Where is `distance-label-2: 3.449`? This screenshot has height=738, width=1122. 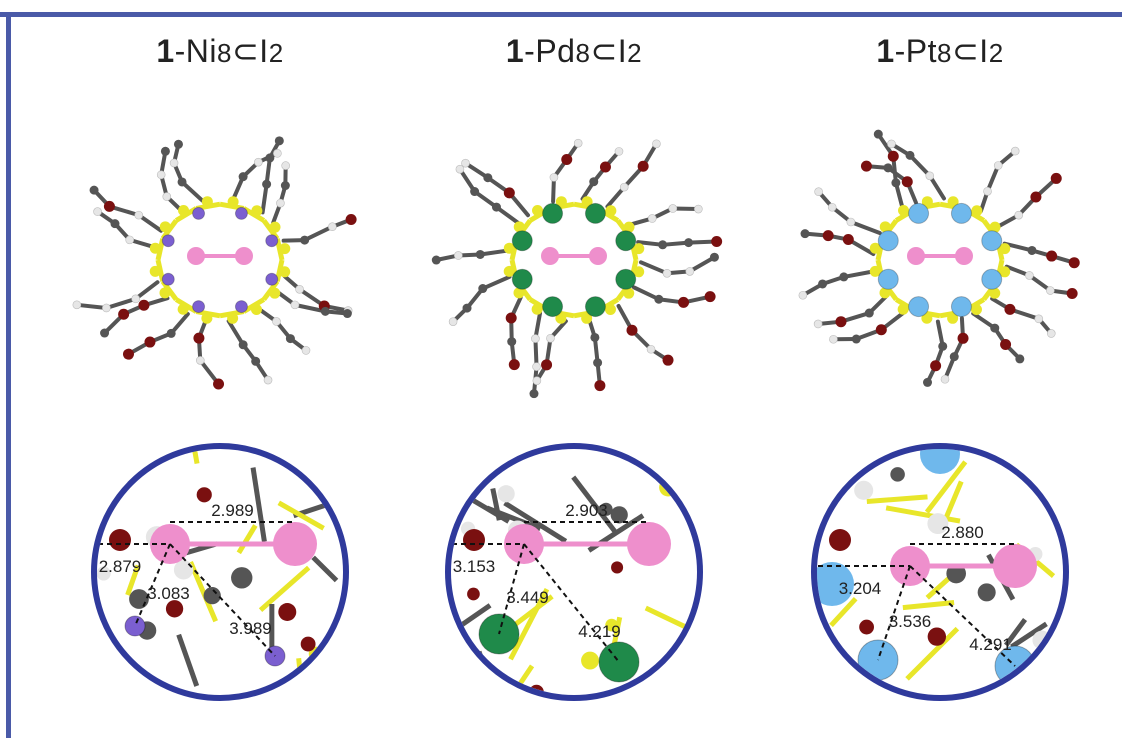
distance-label-2: 3.449 is located at coordinates (527, 597).